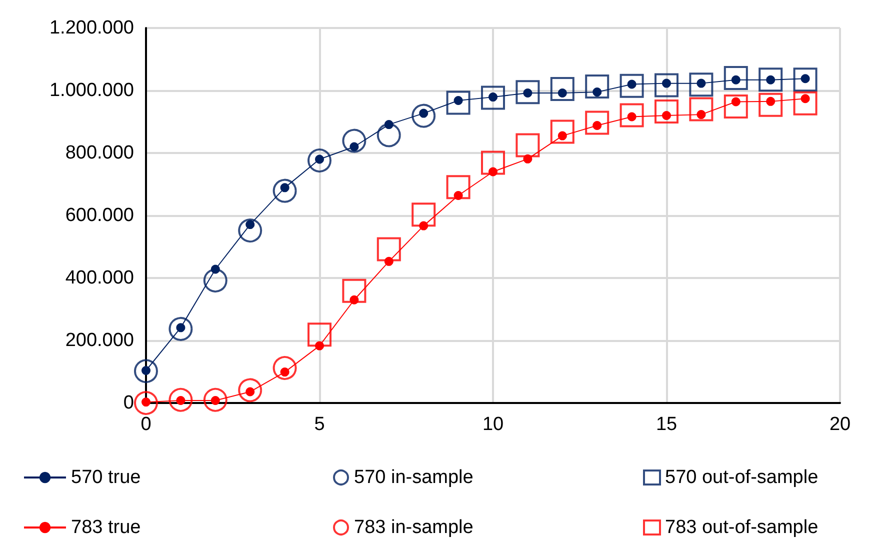  Describe the element at coordinates (667, 424) in the screenshot. I see `x-tick-label: 15` at that location.